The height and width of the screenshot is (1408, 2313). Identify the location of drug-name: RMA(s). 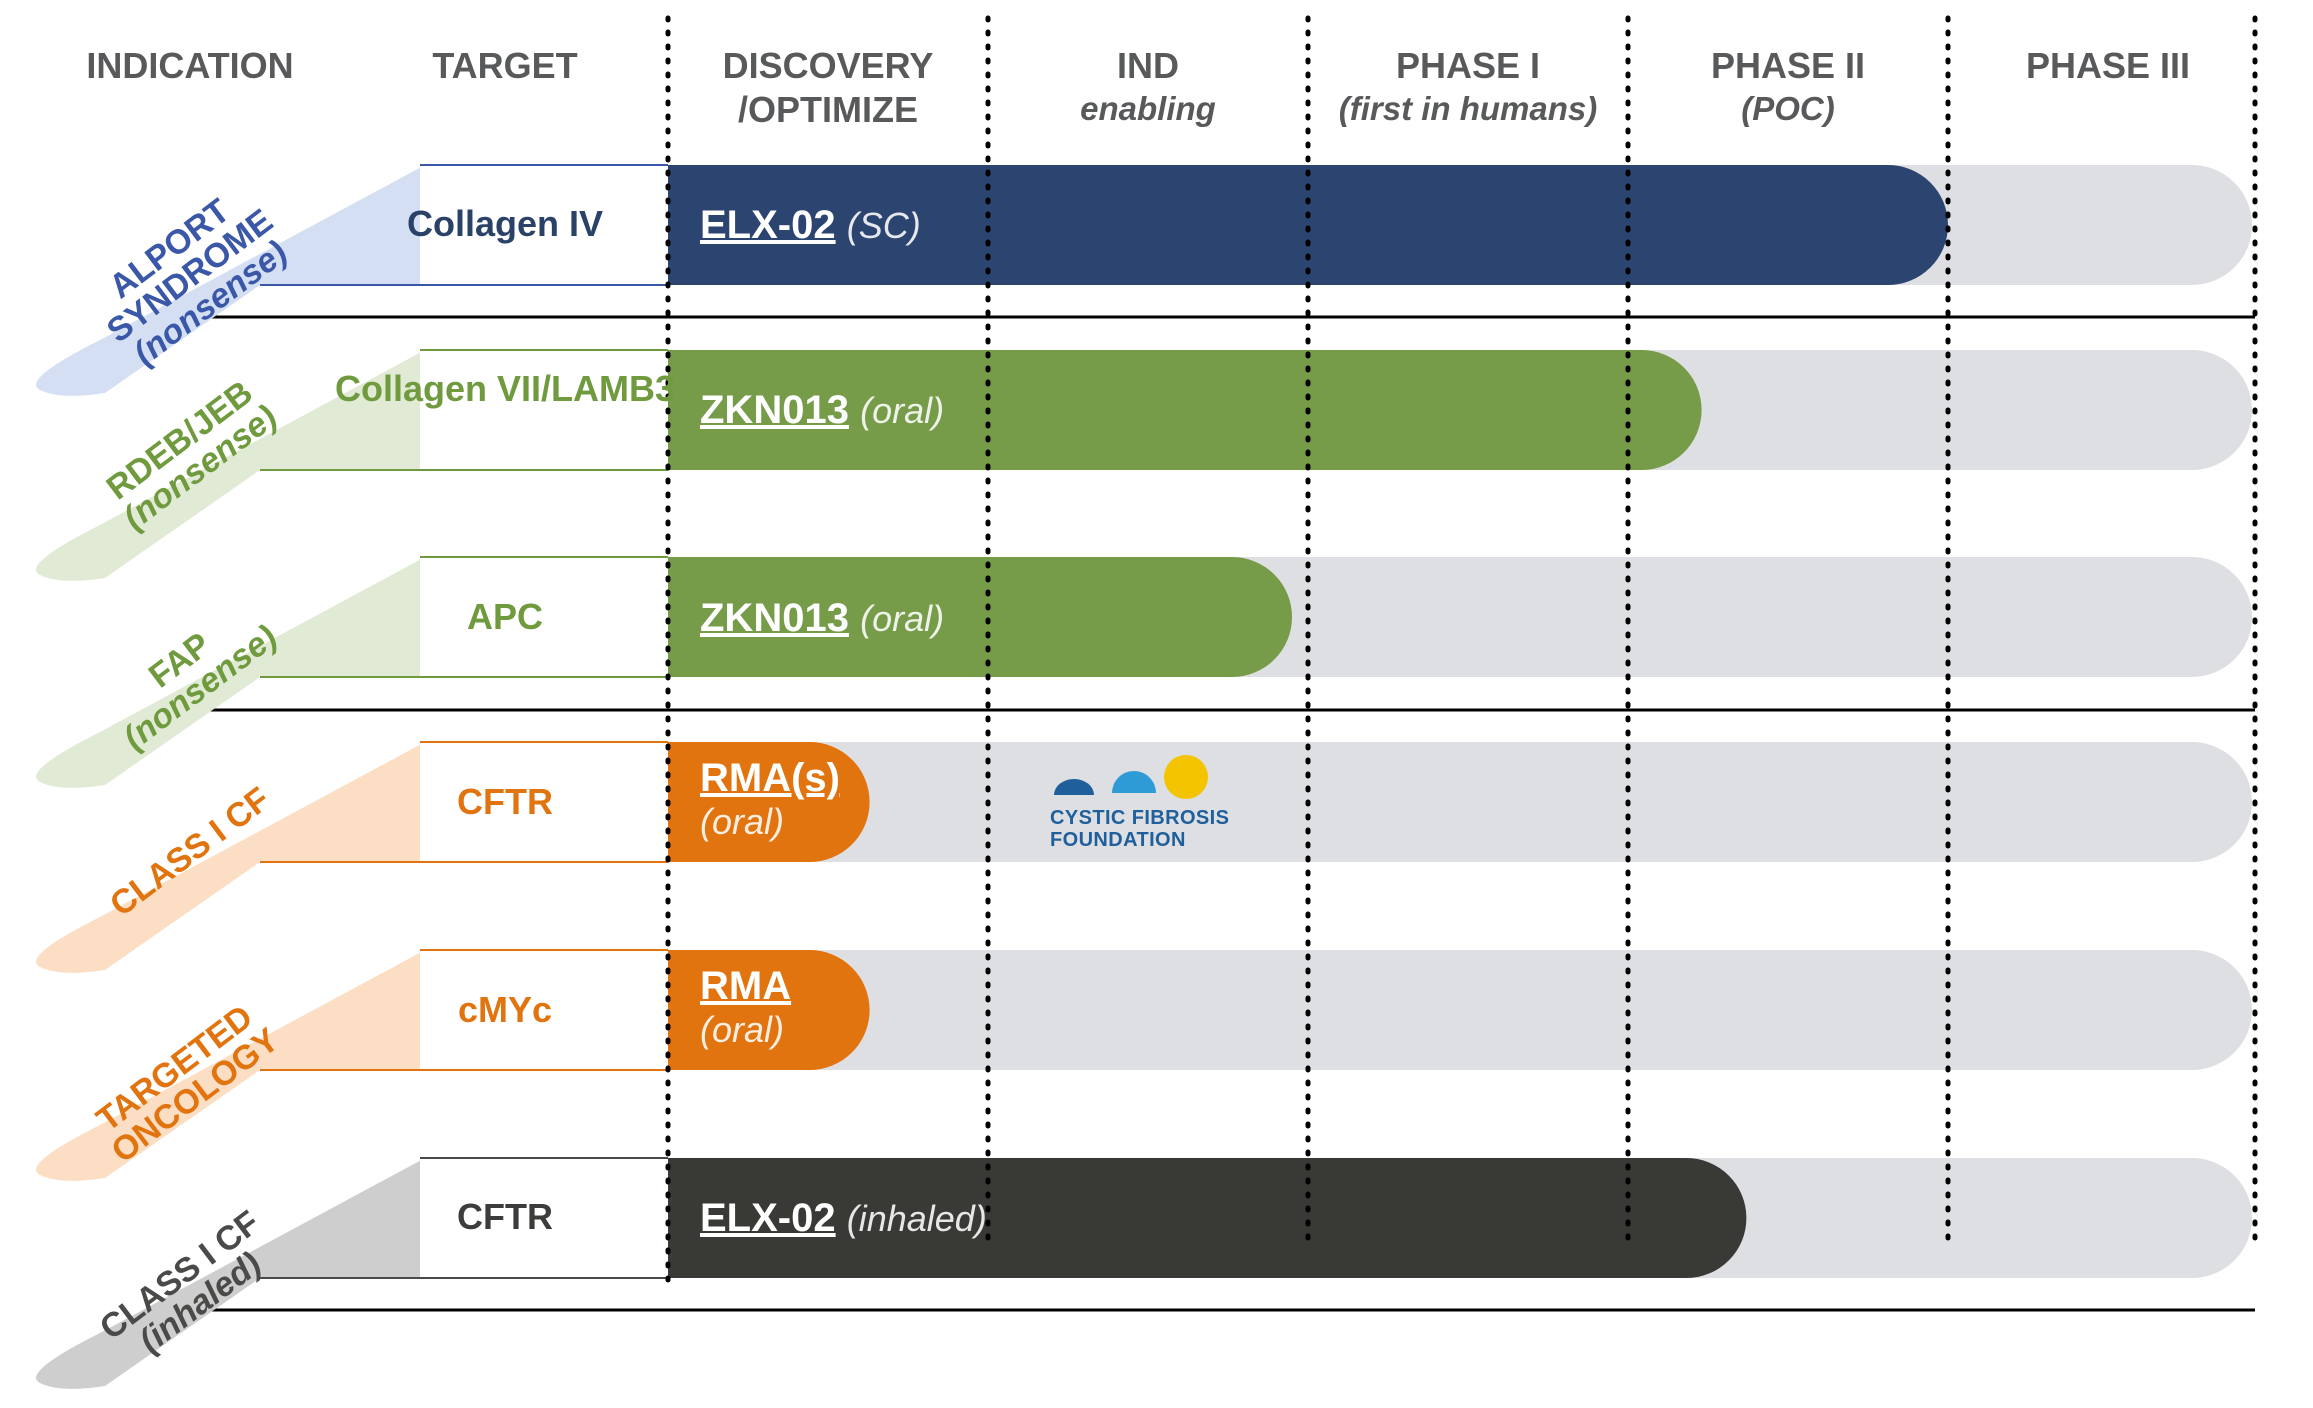
(770, 778).